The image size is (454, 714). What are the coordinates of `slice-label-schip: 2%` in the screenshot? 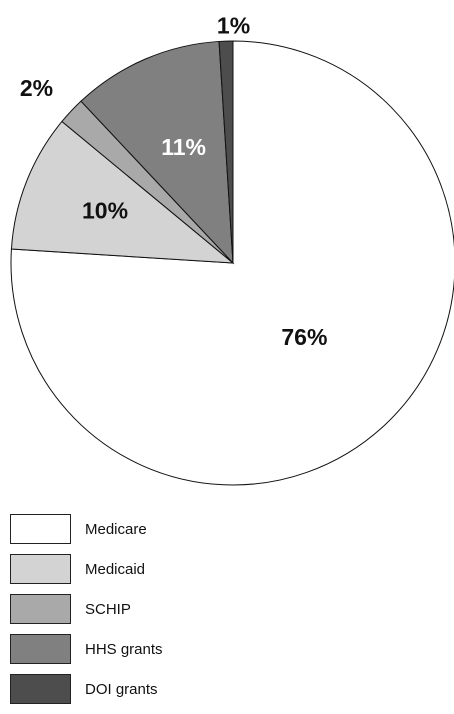 It's located at (36, 88).